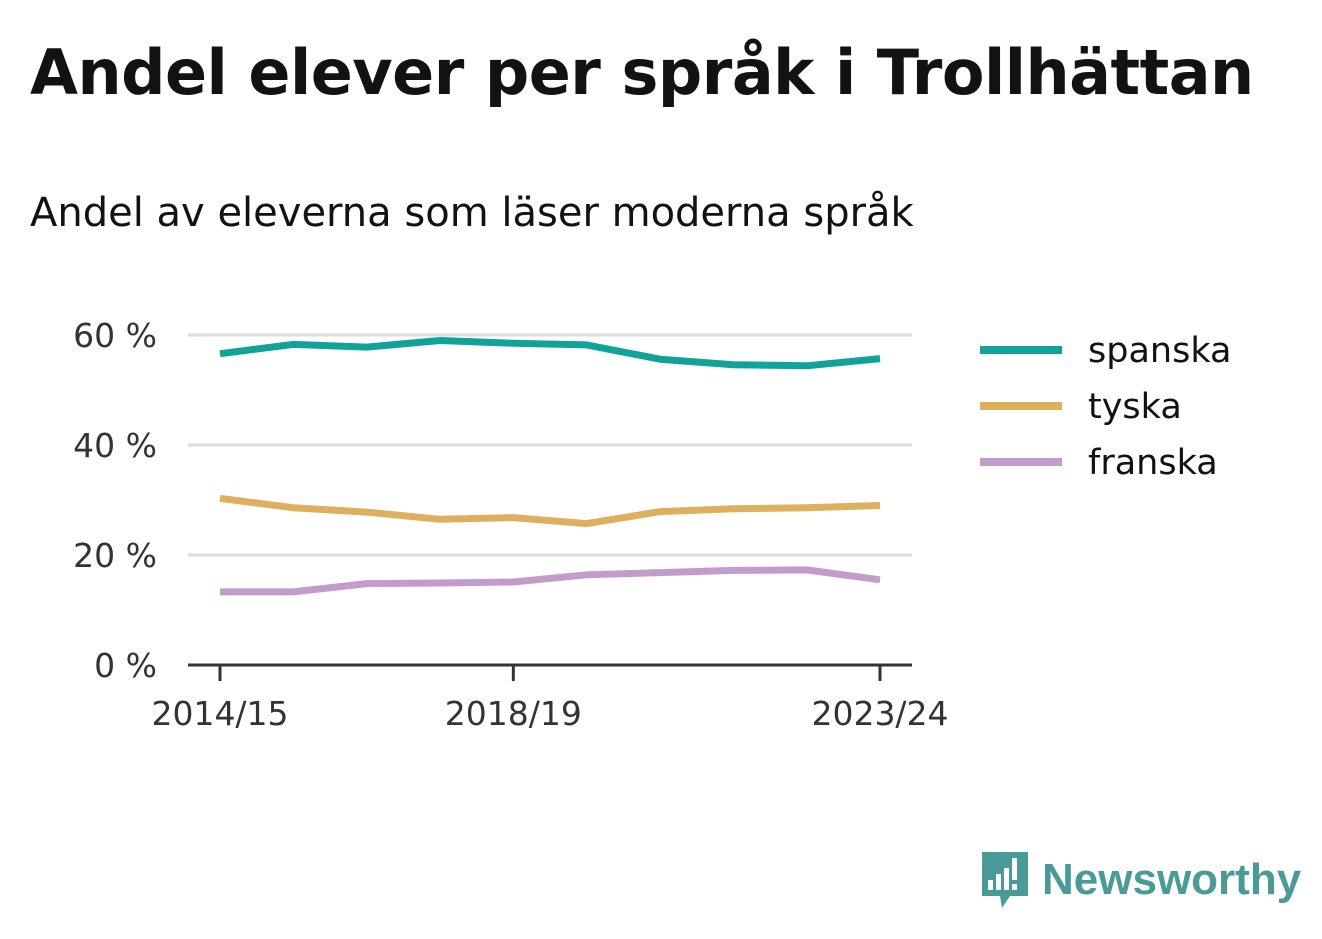 The width and height of the screenshot is (1322, 939). What do you see at coordinates (513, 713) in the screenshot?
I see `x-tick-label: 2018/19` at bounding box center [513, 713].